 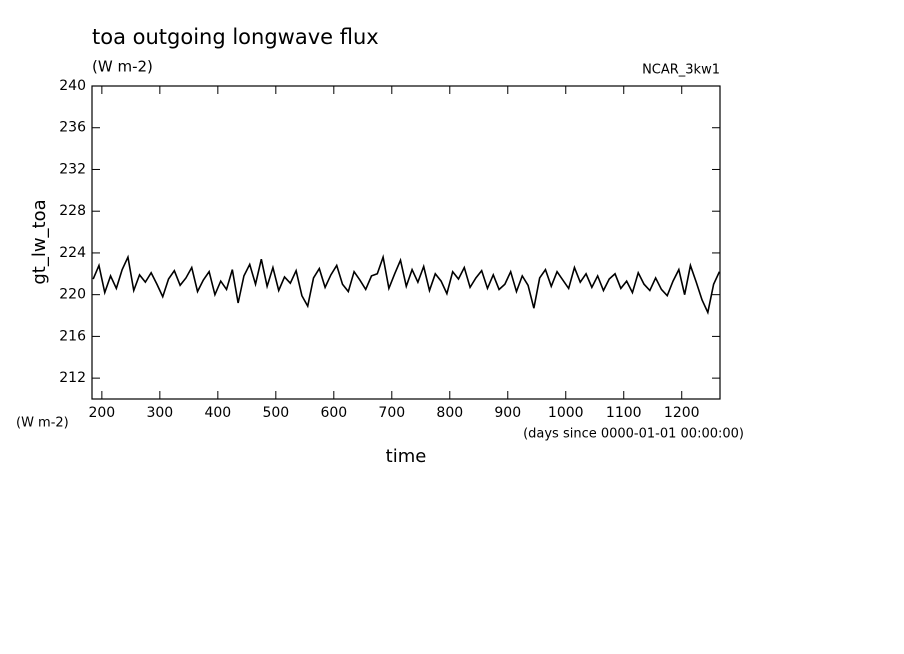 What do you see at coordinates (566, 413) in the screenshot?
I see `x-tick-label: 1000` at bounding box center [566, 413].